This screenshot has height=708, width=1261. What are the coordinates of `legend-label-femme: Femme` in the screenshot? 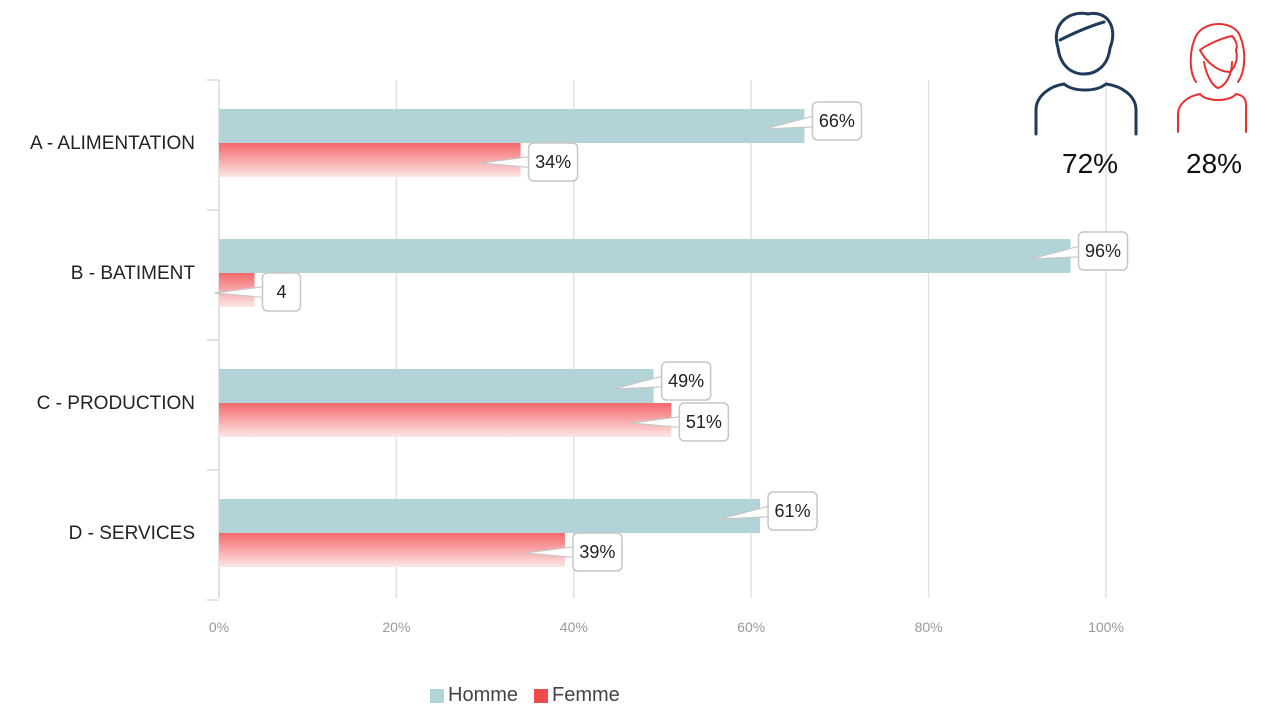 It's located at (586, 695).